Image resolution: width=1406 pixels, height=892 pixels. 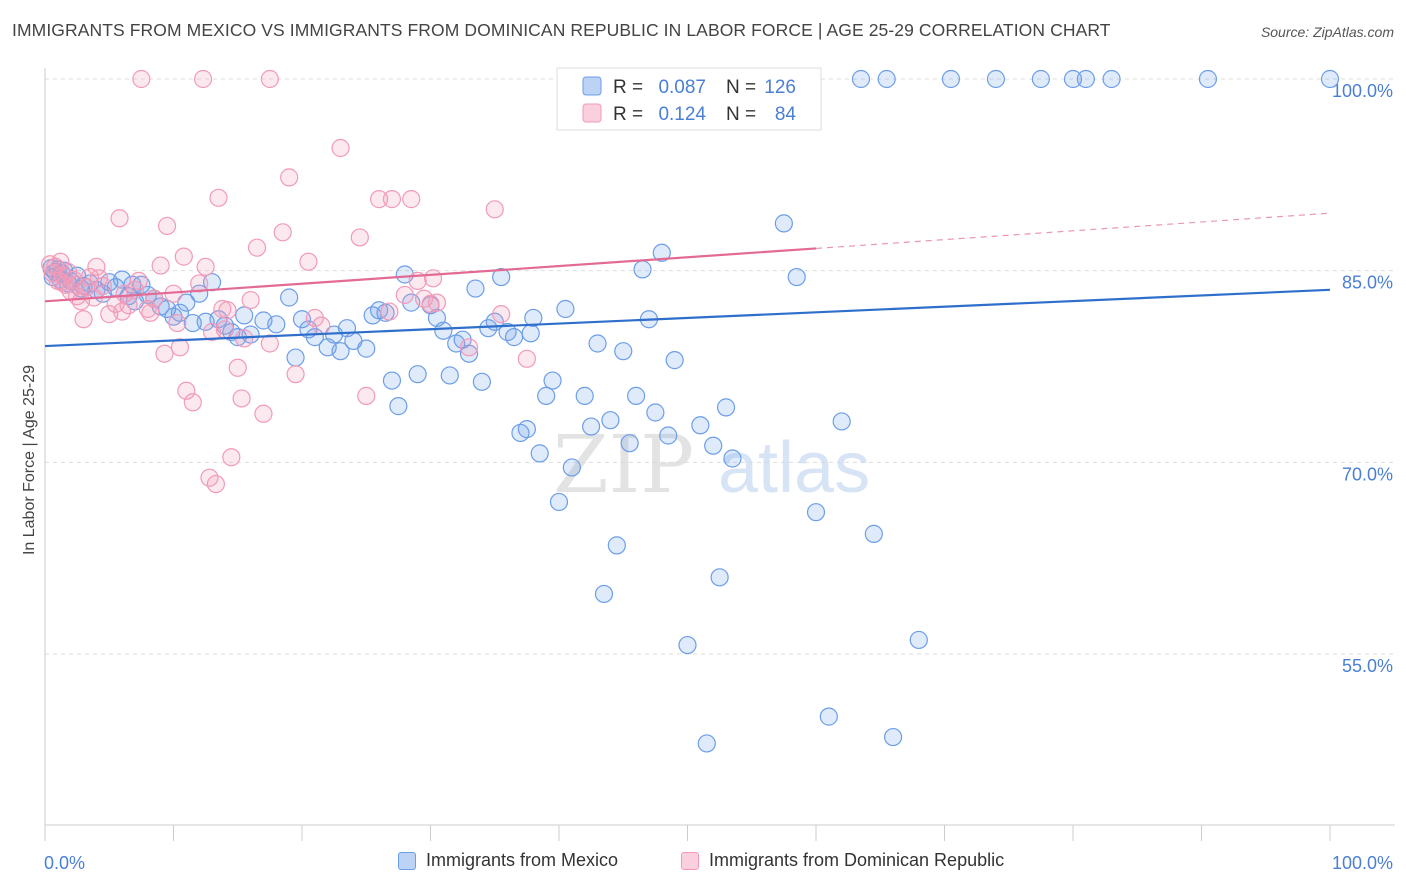 What do you see at coordinates (628, 114) in the screenshot?
I see `legend-r-label: R =` at bounding box center [628, 114].